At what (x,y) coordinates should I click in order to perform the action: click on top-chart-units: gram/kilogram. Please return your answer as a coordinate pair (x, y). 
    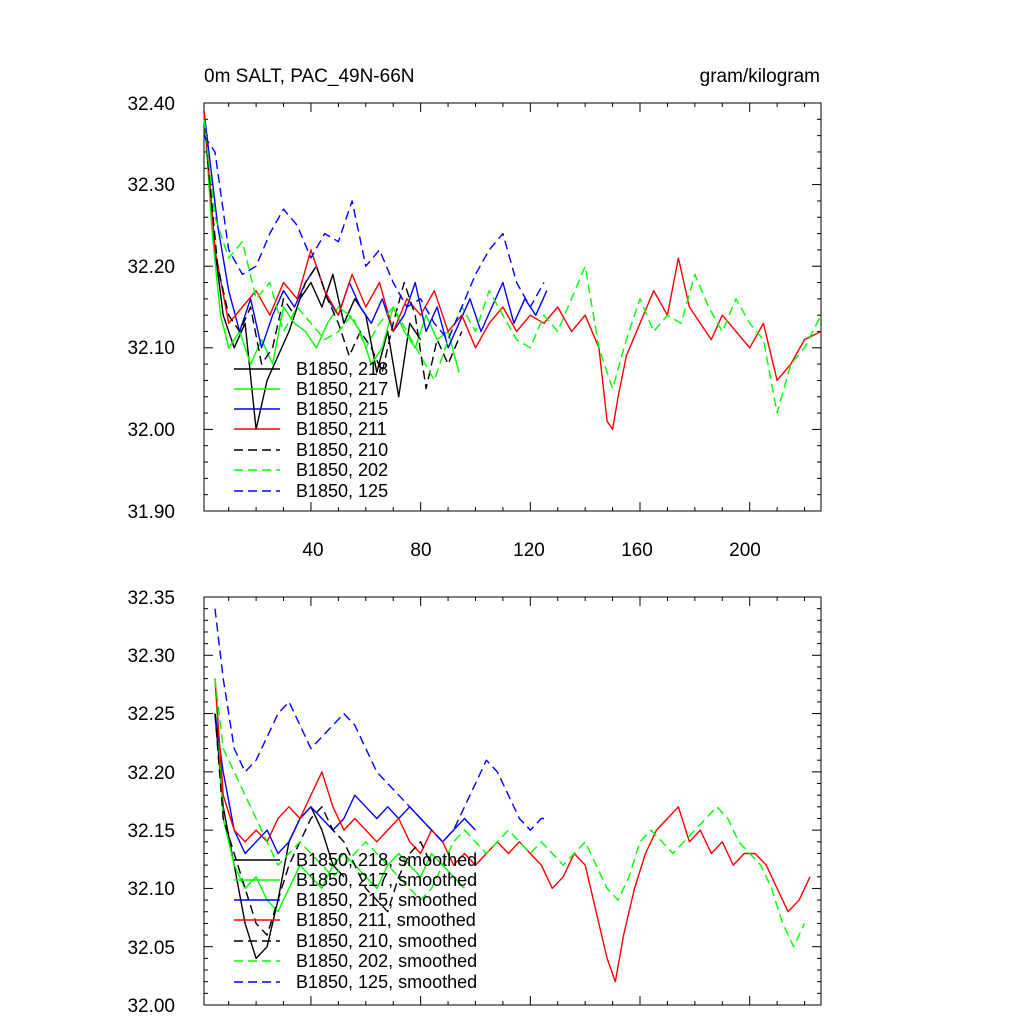
    Looking at the image, I should click on (760, 76).